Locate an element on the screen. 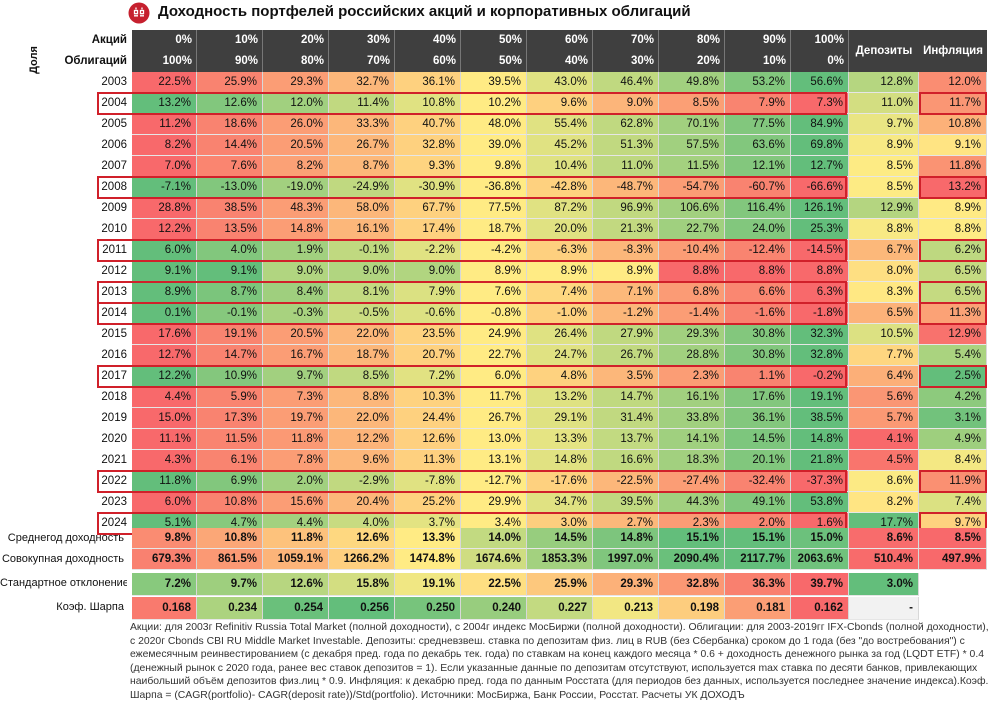  return-cell: 126.1% is located at coordinates (820, 208).